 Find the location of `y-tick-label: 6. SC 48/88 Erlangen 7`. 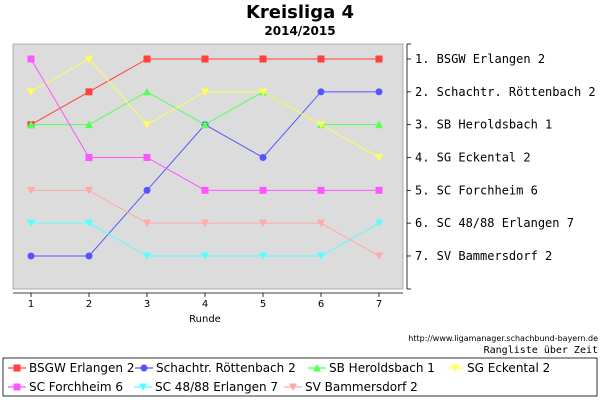

y-tick-label: 6. SC 48/88 Erlangen 7 is located at coordinates (494, 223).